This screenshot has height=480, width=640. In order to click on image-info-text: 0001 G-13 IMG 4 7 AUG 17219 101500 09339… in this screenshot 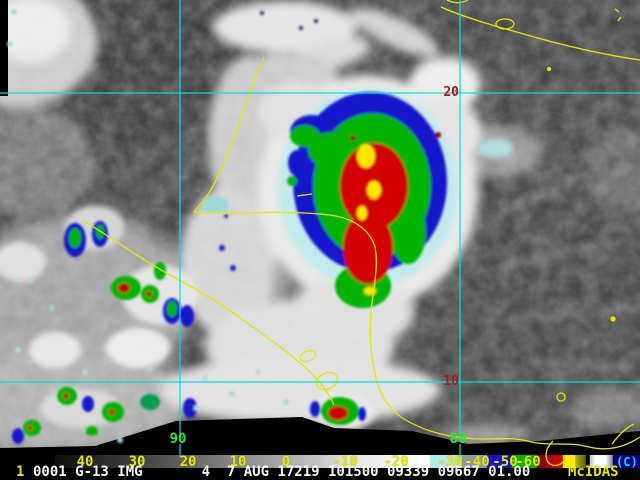, I will do `click(282, 472)`.